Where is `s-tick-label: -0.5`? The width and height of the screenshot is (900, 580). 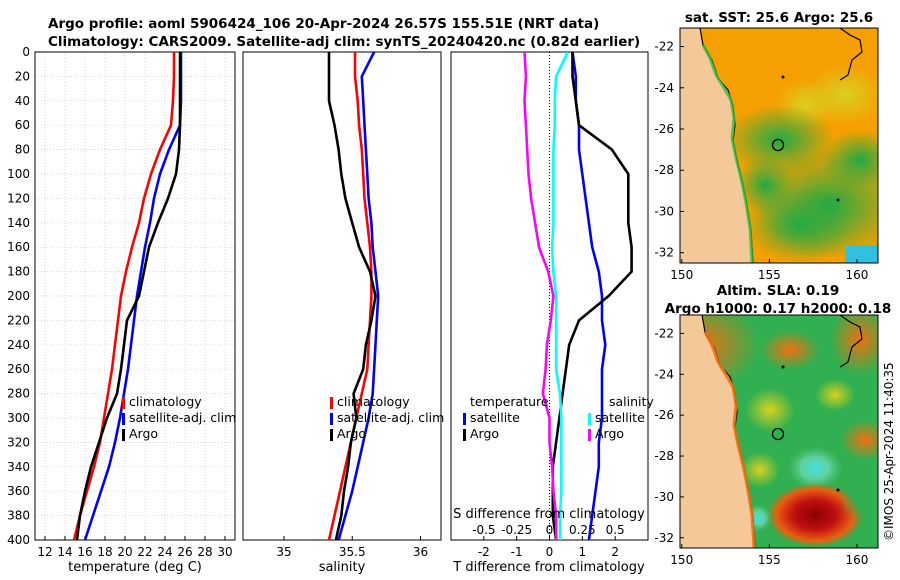
s-tick-label: -0.5 is located at coordinates (483, 530).